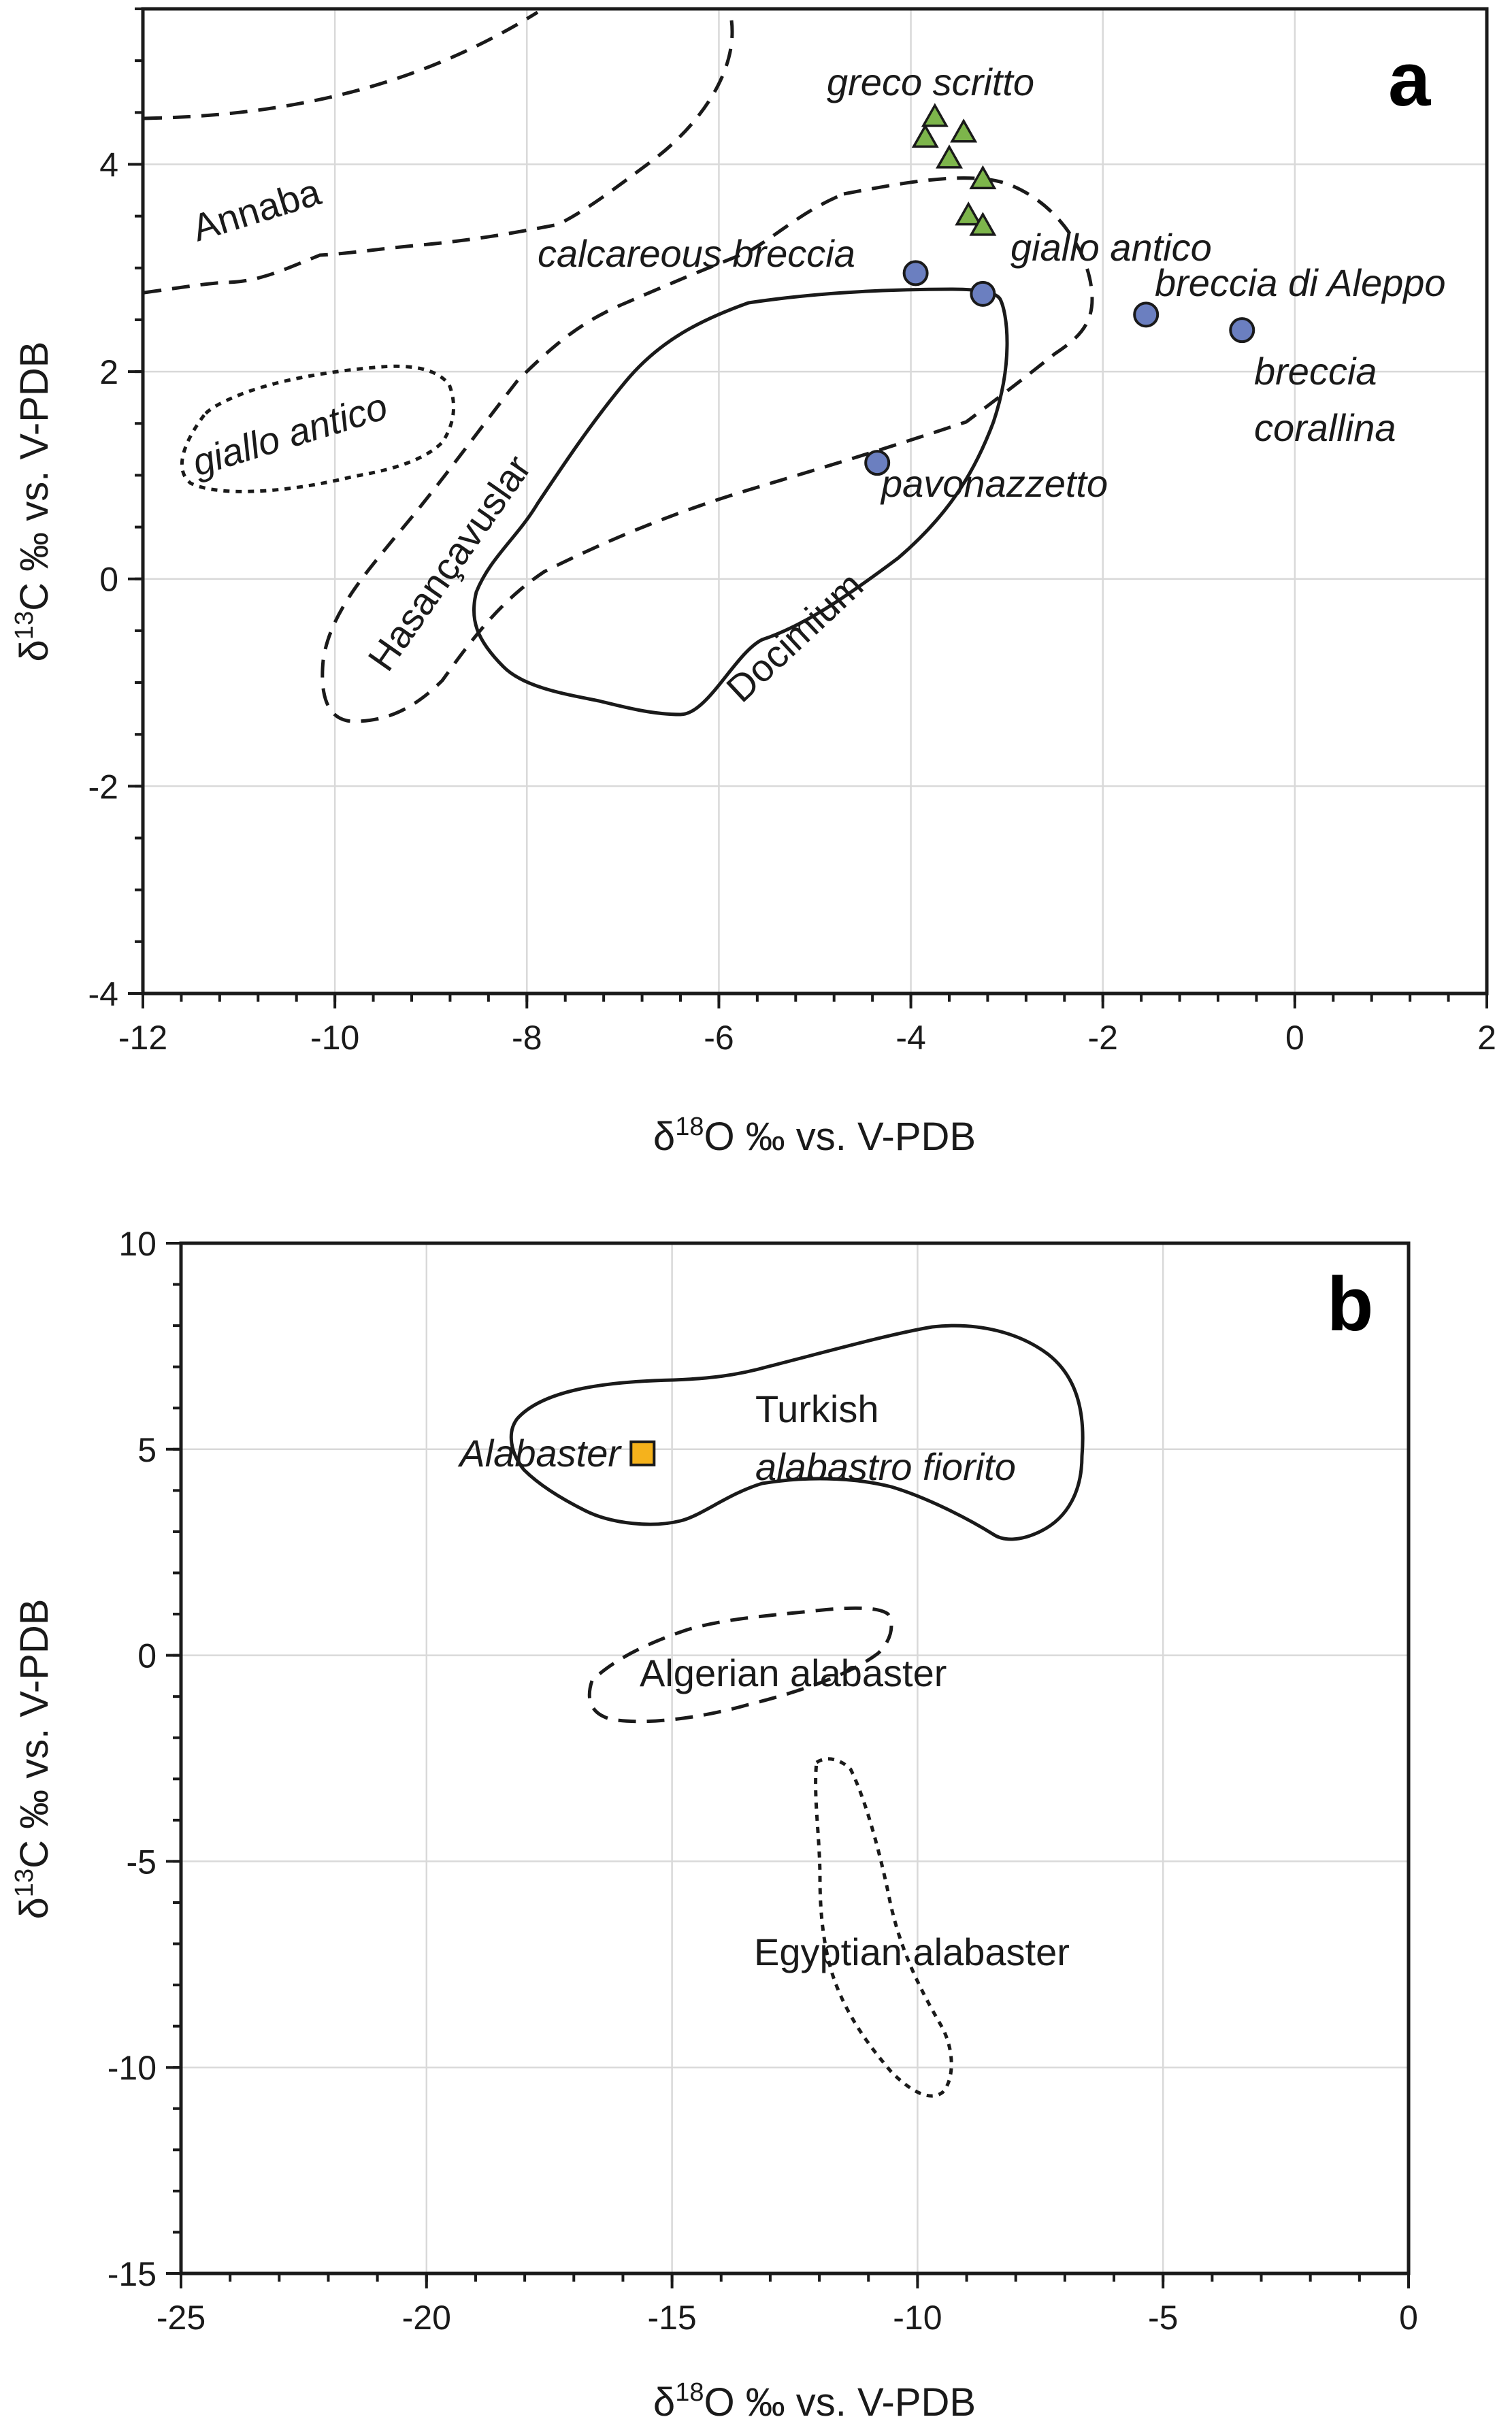 This screenshot has width=1512, height=2432. What do you see at coordinates (930, 82) in the screenshot?
I see `label-greco-scritto: greco scritto` at bounding box center [930, 82].